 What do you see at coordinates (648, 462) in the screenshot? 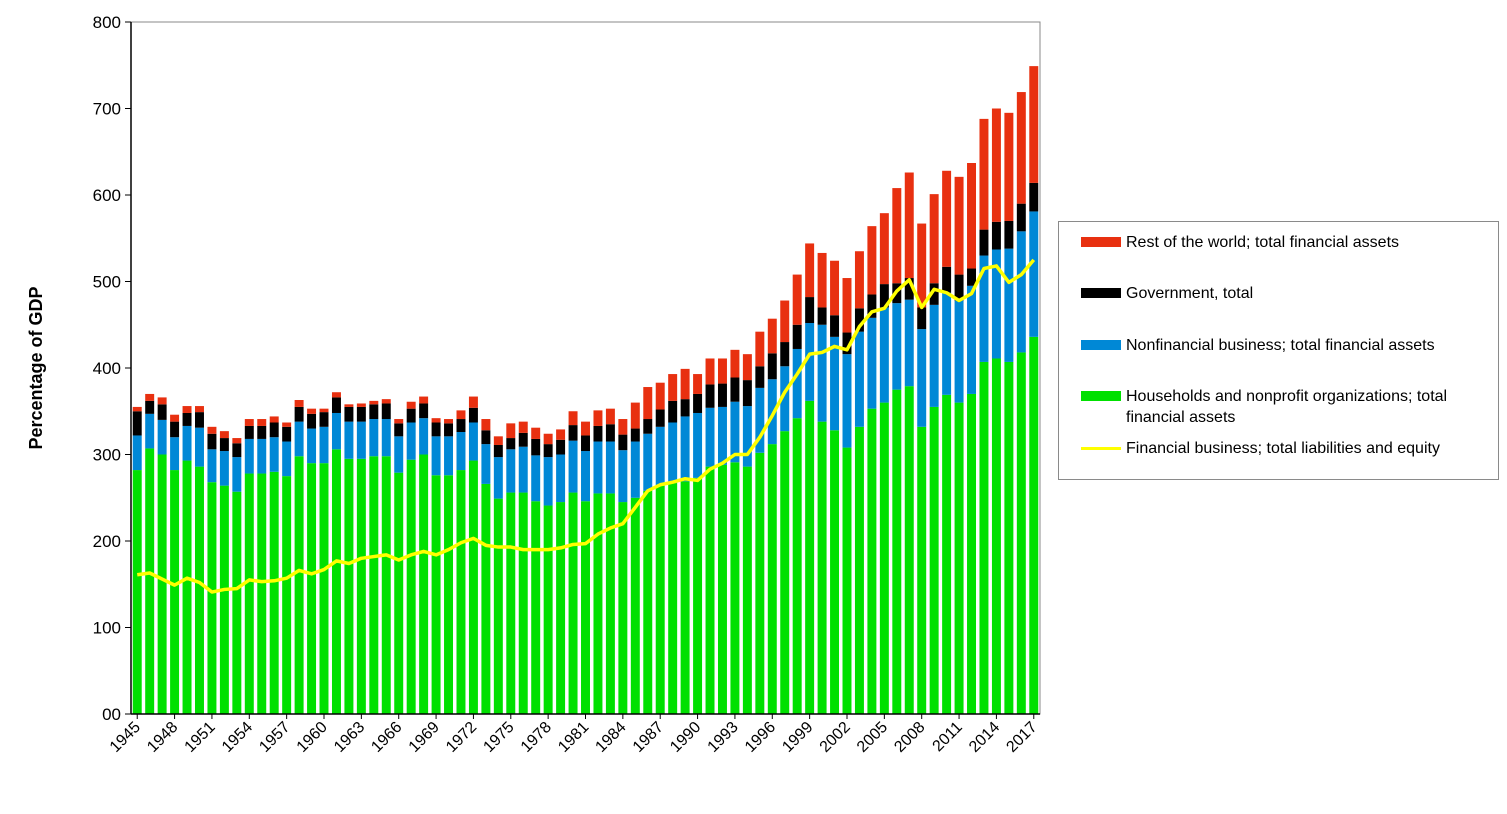
I see `bar-segment-nonfinancial-business-1986` at bounding box center [648, 462].